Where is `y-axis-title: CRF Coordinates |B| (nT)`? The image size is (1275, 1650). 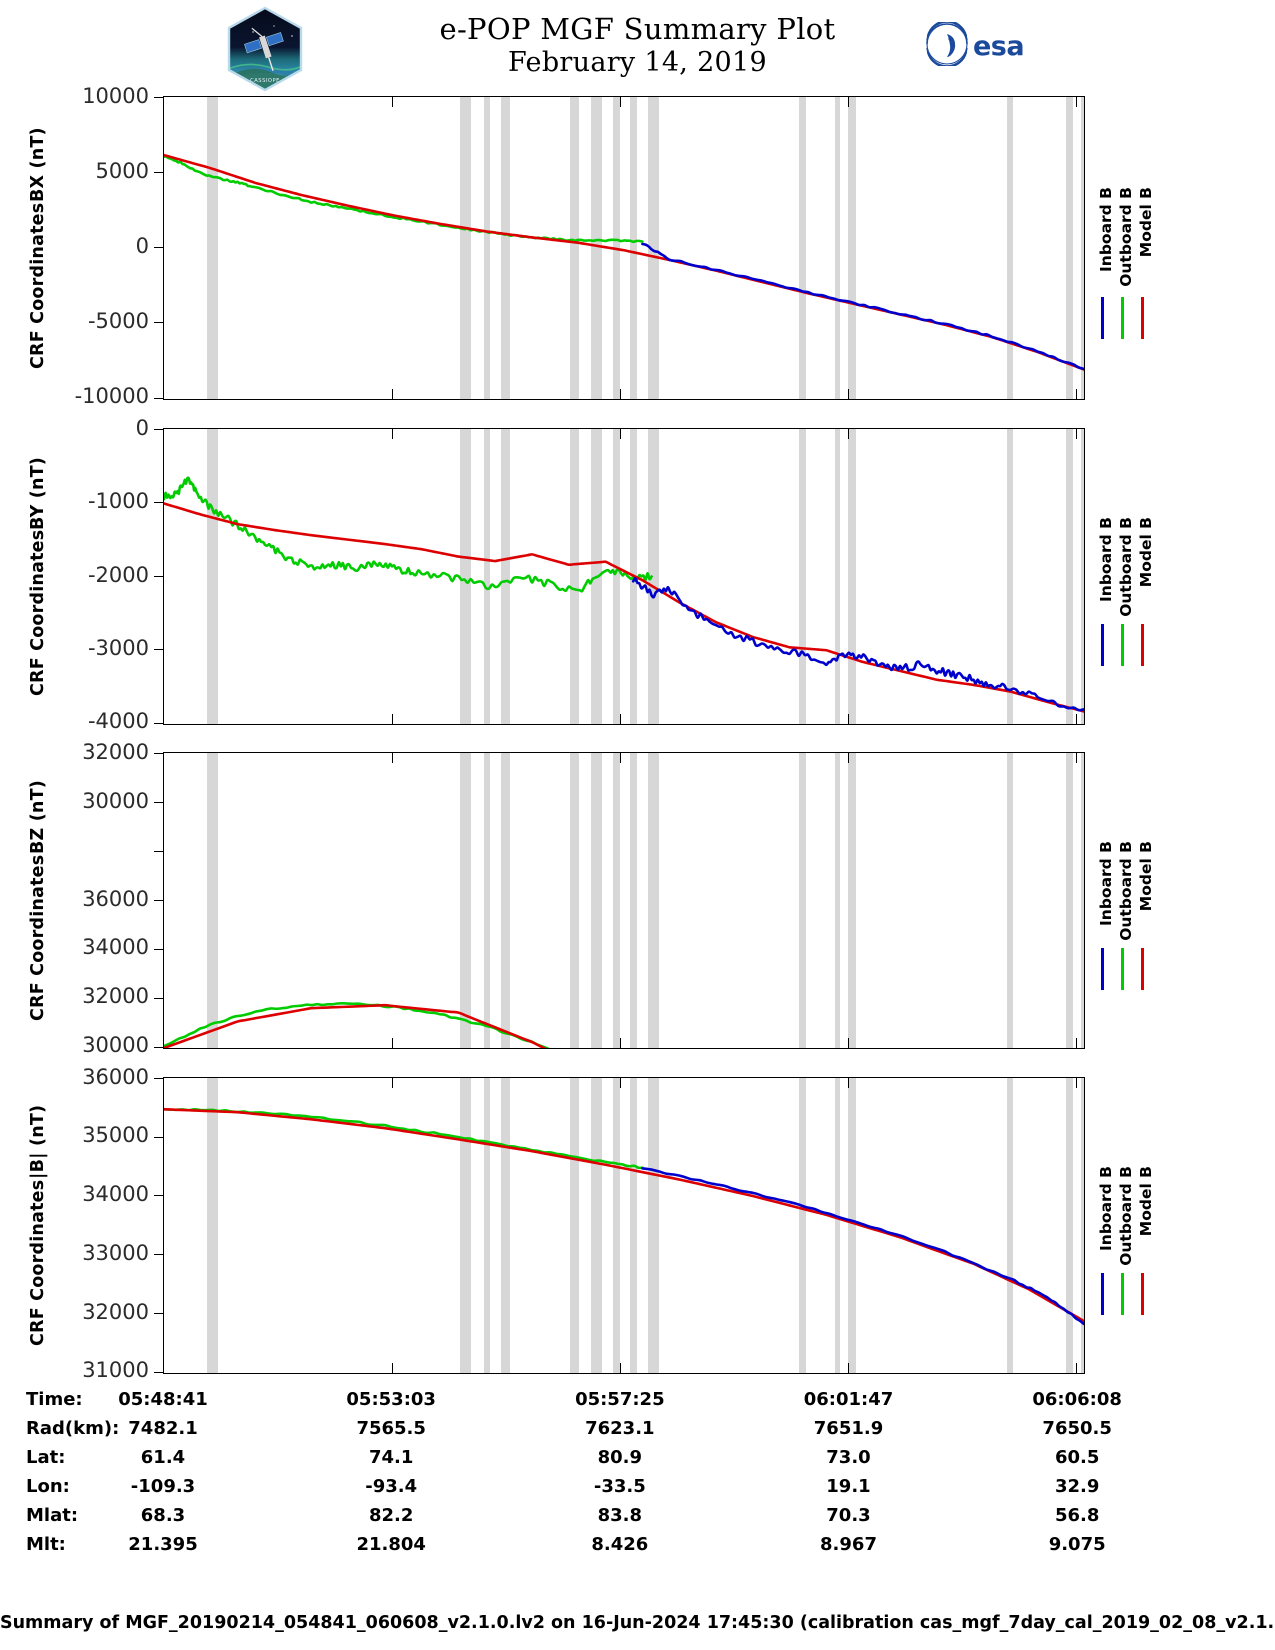 y-axis-title: CRF Coordinates |B| (nT) is located at coordinates (38, 1225).